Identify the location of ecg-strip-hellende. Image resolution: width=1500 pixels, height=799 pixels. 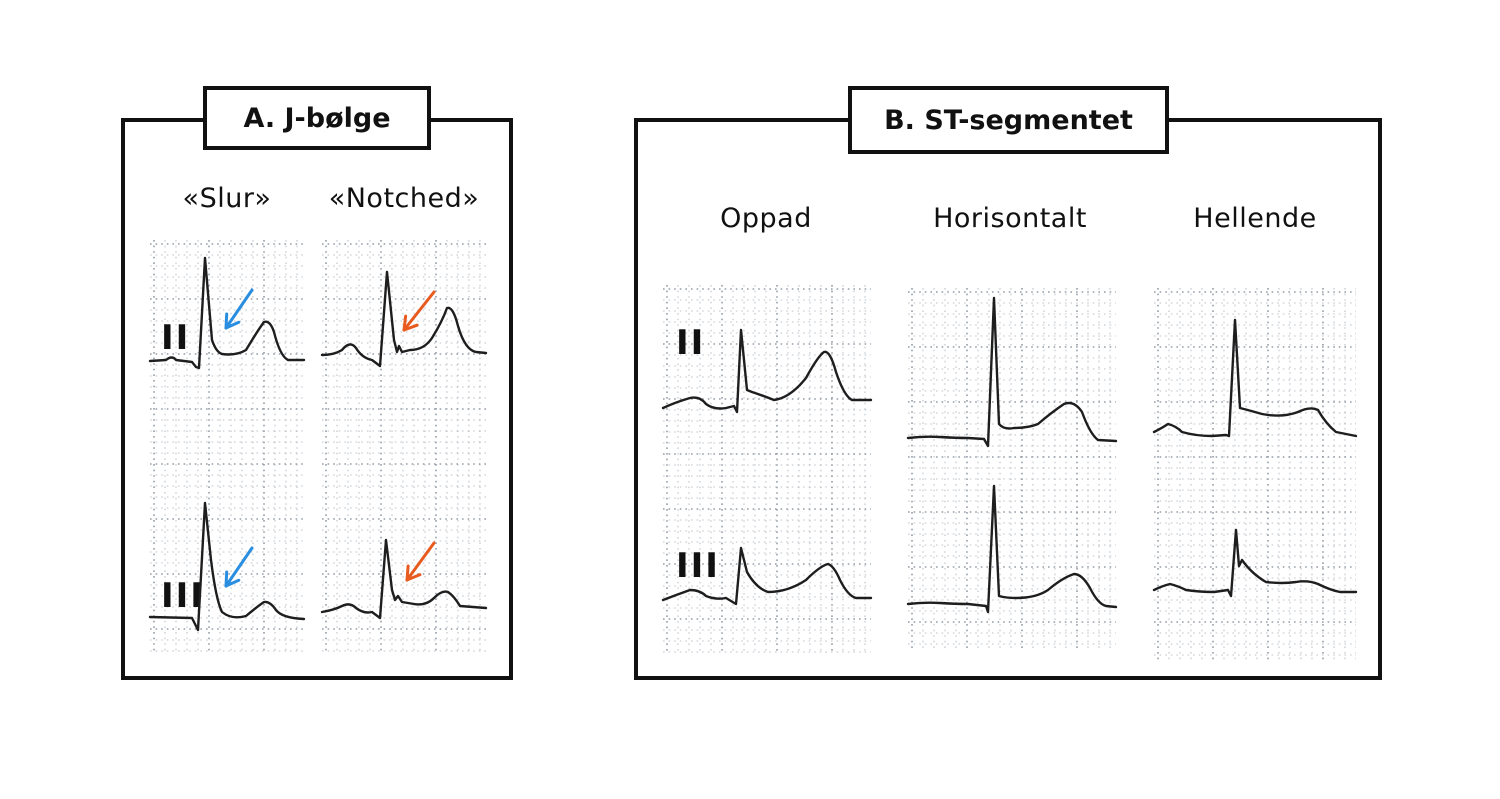
(1255, 474).